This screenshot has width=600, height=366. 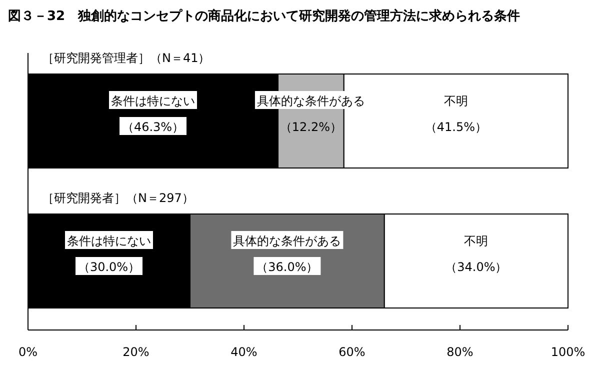 What do you see at coordinates (126, 58) in the screenshot?
I see `y-tick-label: ［研究開発管理者］（N＝41）` at bounding box center [126, 58].